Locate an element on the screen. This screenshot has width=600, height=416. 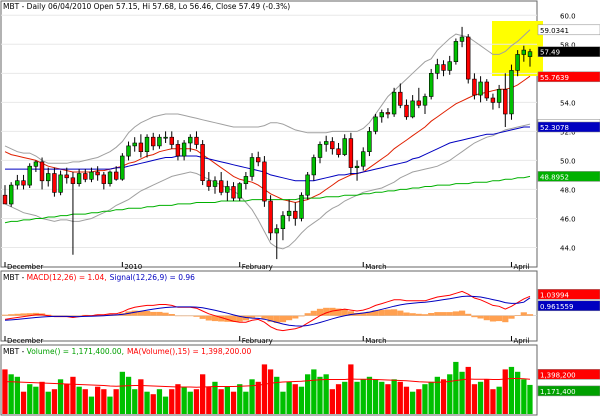
volume-ma is located at coordinates (268, 383).